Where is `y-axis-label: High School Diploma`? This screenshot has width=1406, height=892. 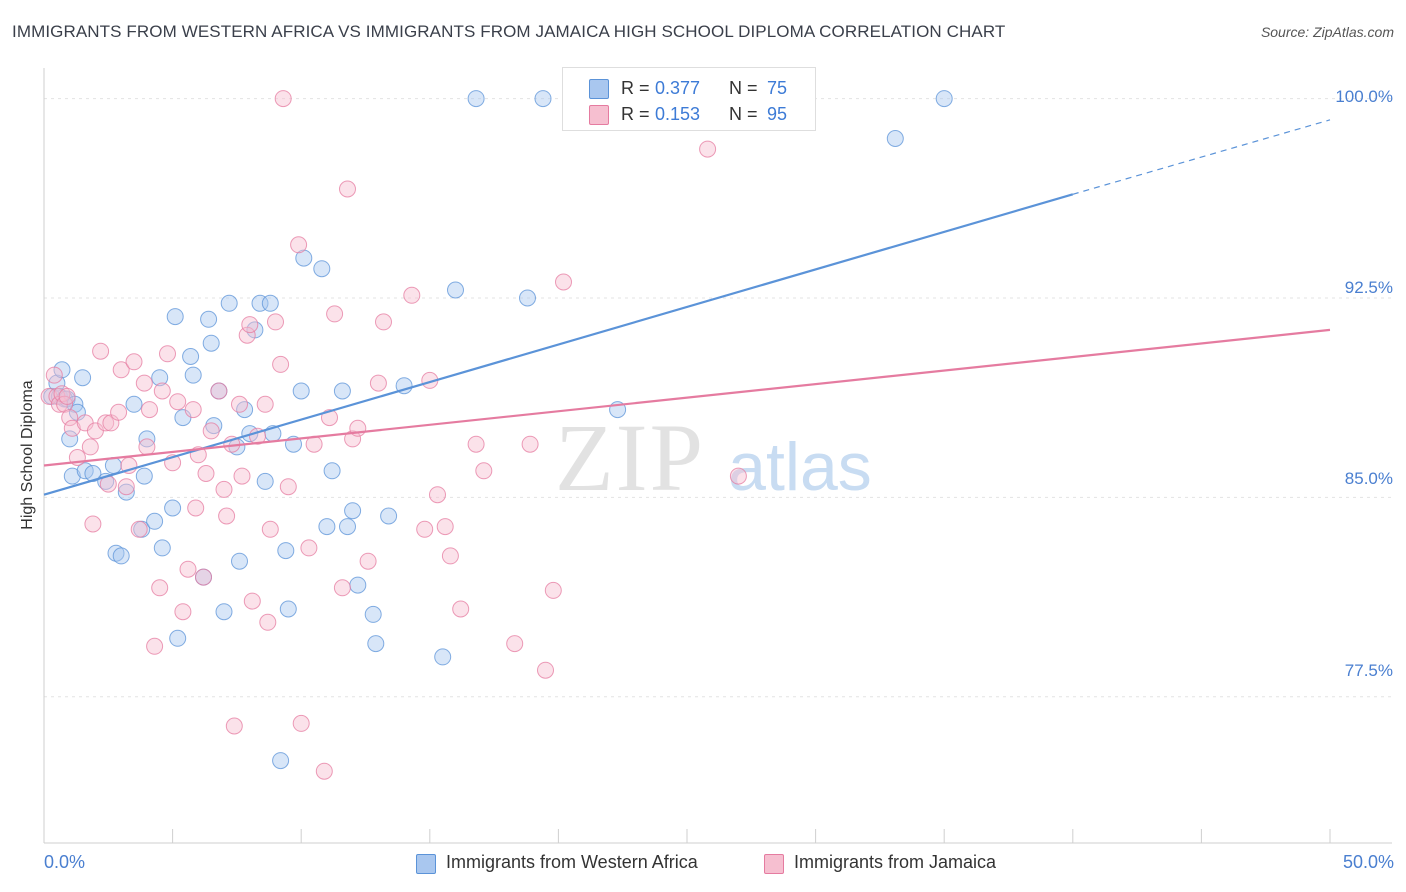
y-axis-label: High School Diploma is located at coordinates (27, 455).